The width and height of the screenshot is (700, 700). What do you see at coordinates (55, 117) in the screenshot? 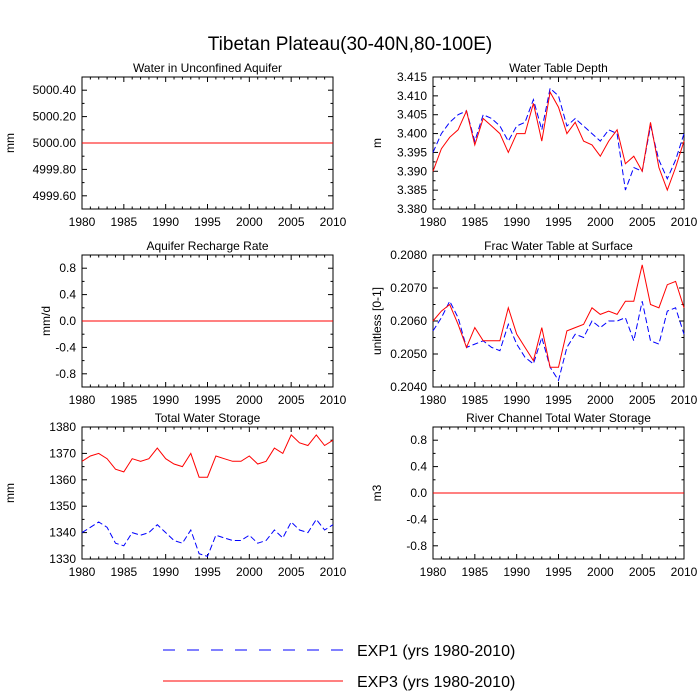
I see `y-tick-label: 5000.20` at bounding box center [55, 117].